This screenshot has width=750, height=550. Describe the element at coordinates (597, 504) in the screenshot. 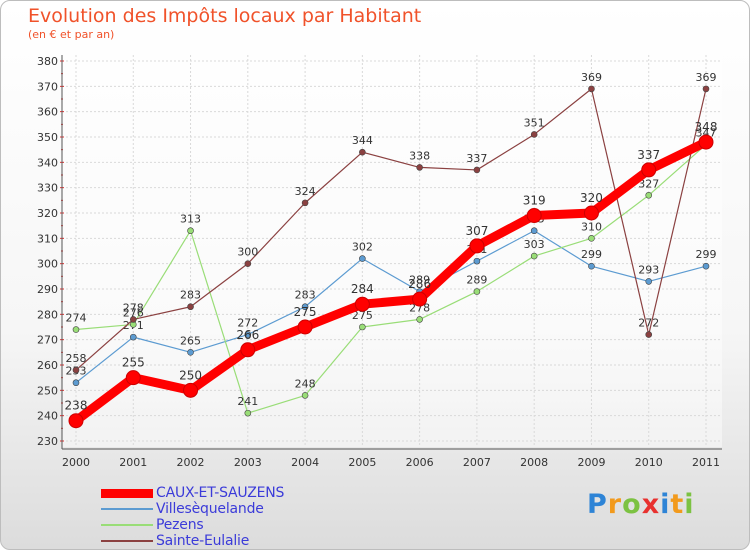

I see `logo-letter: P` at that location.